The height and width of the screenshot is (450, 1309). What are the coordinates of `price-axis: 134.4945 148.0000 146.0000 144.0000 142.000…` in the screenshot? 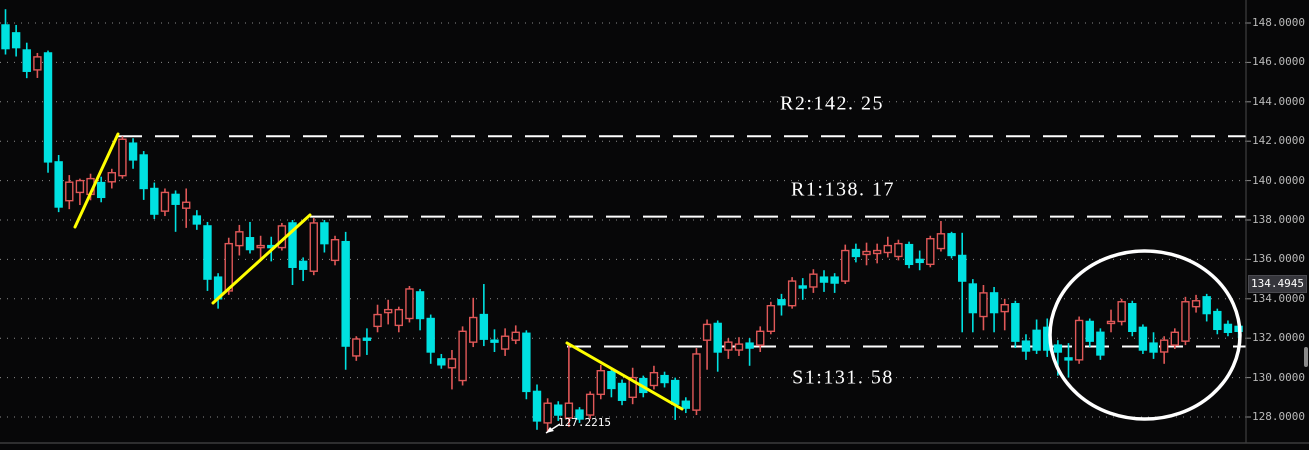 It's located at (1277, 221).